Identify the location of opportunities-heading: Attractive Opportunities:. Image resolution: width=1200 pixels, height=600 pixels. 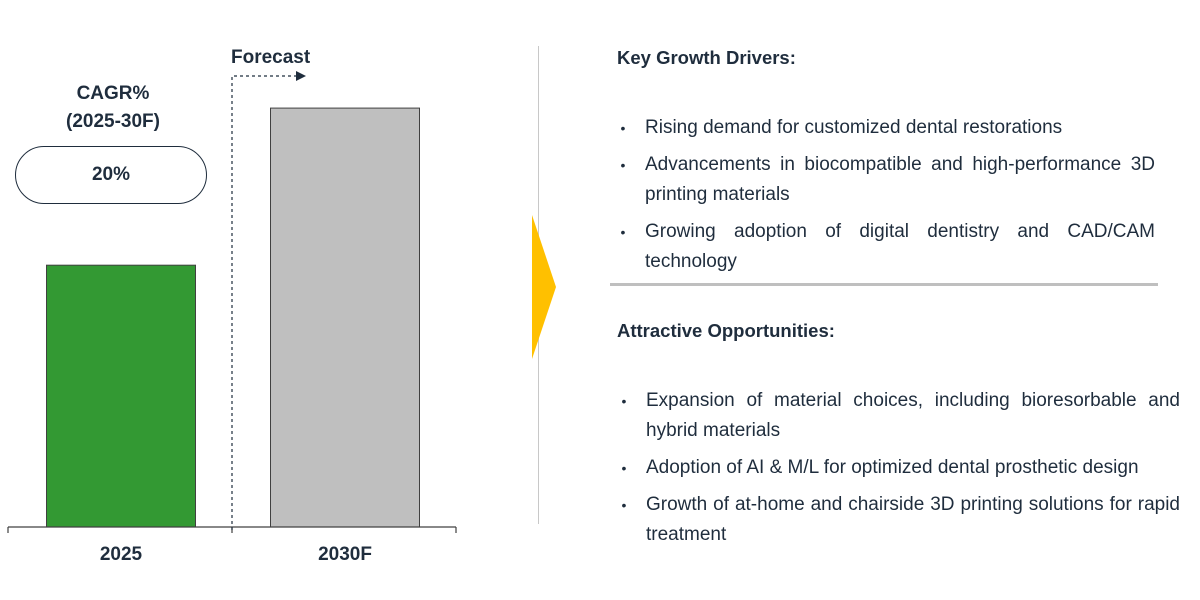
(726, 330).